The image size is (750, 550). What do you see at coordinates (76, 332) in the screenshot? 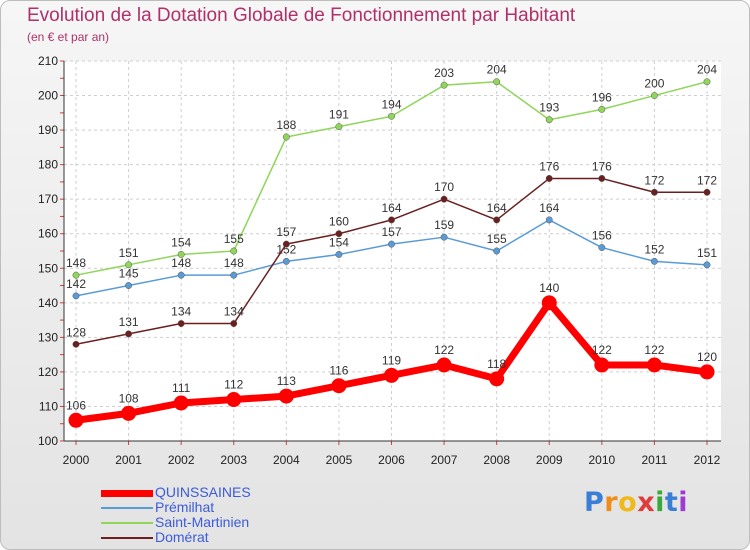
I see `data-label: 128` at bounding box center [76, 332].